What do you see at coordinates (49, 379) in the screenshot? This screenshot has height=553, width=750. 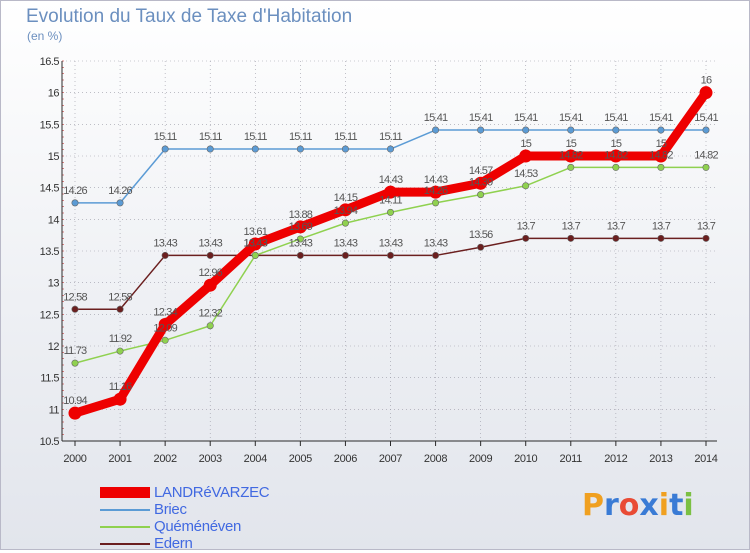 I see `y-tick-label: 11.5` at bounding box center [49, 379].